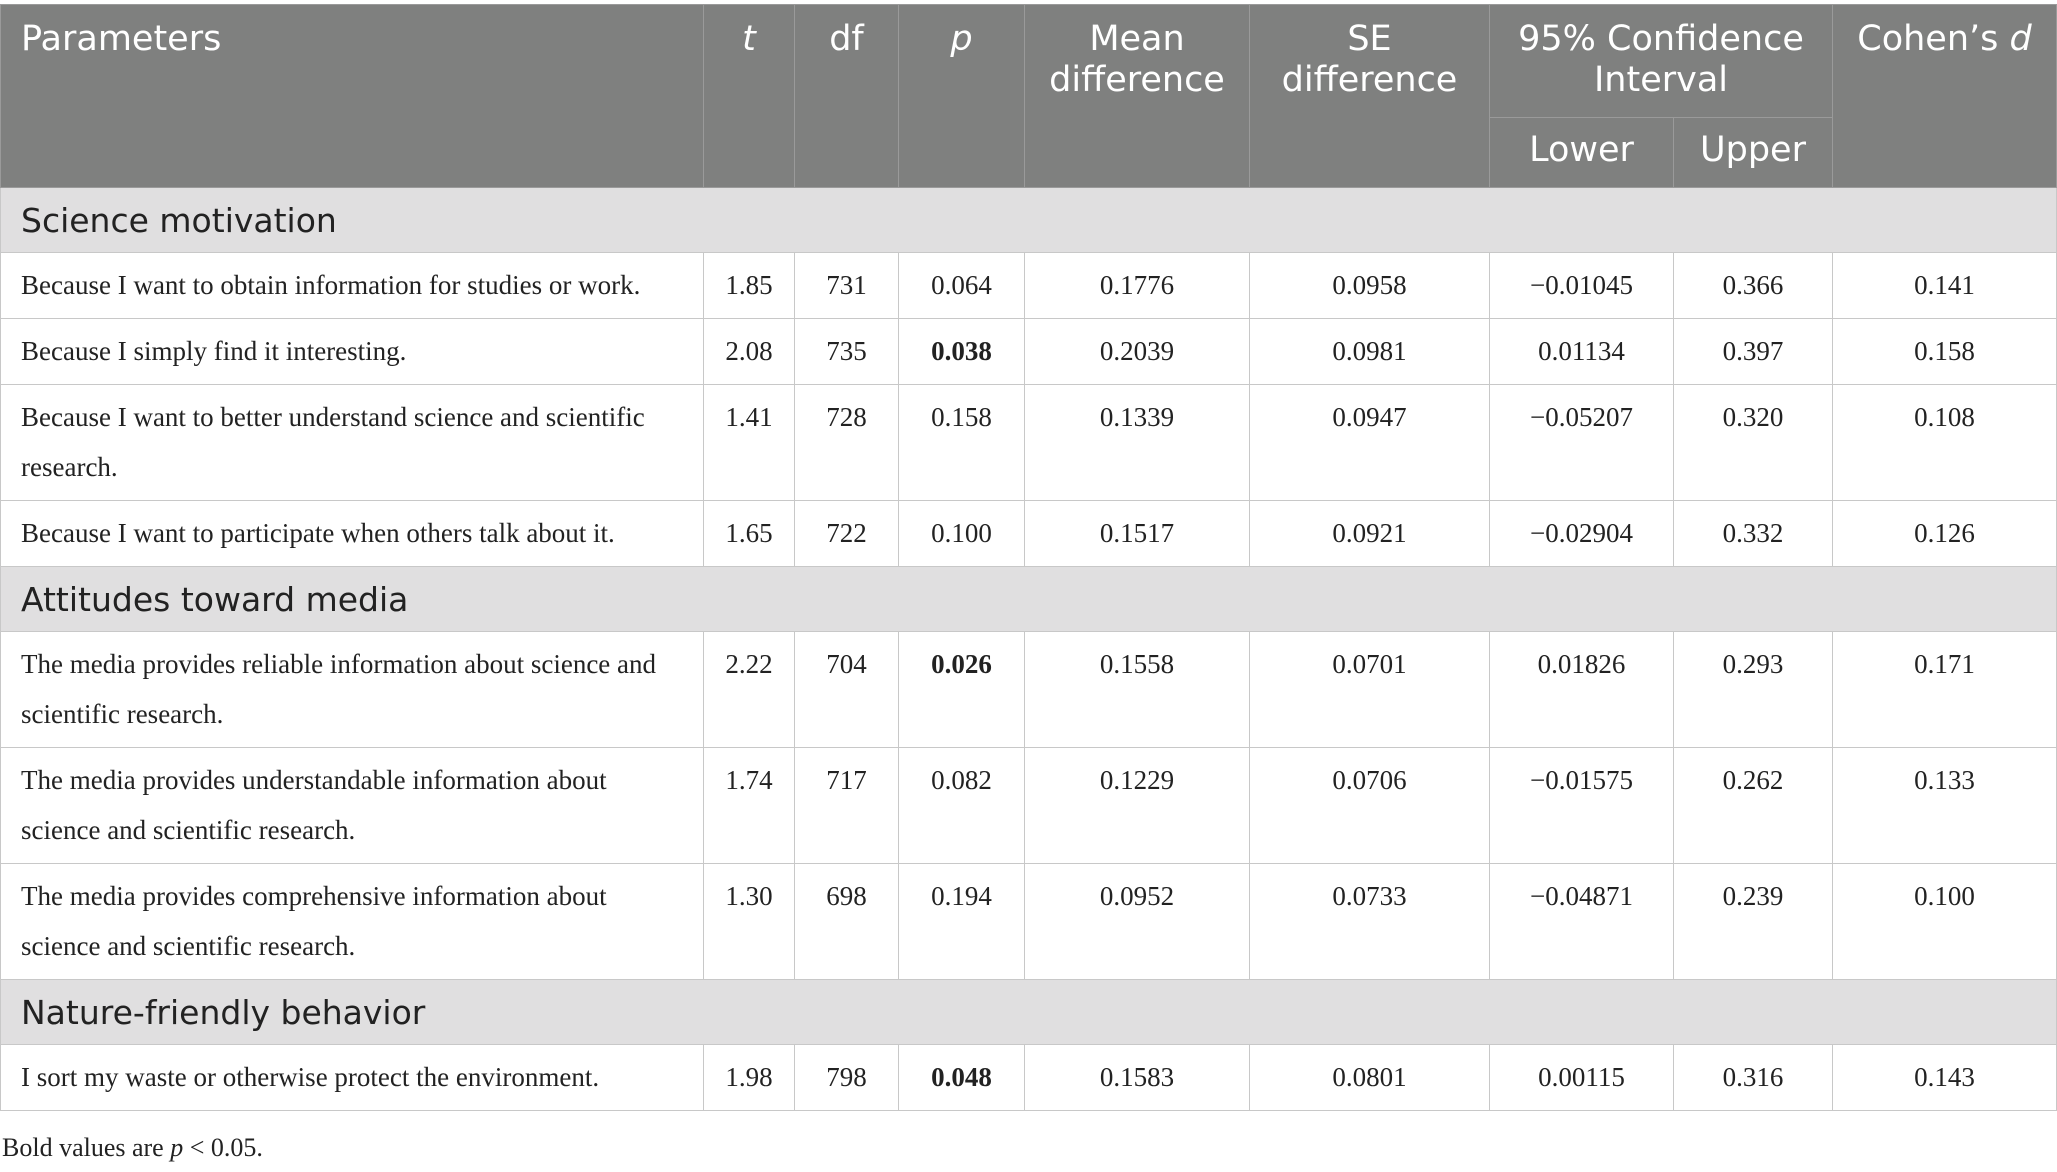 This screenshot has height=1172, width=2057. What do you see at coordinates (1944, 921) in the screenshot?
I see `cell-d: 0.100` at bounding box center [1944, 921].